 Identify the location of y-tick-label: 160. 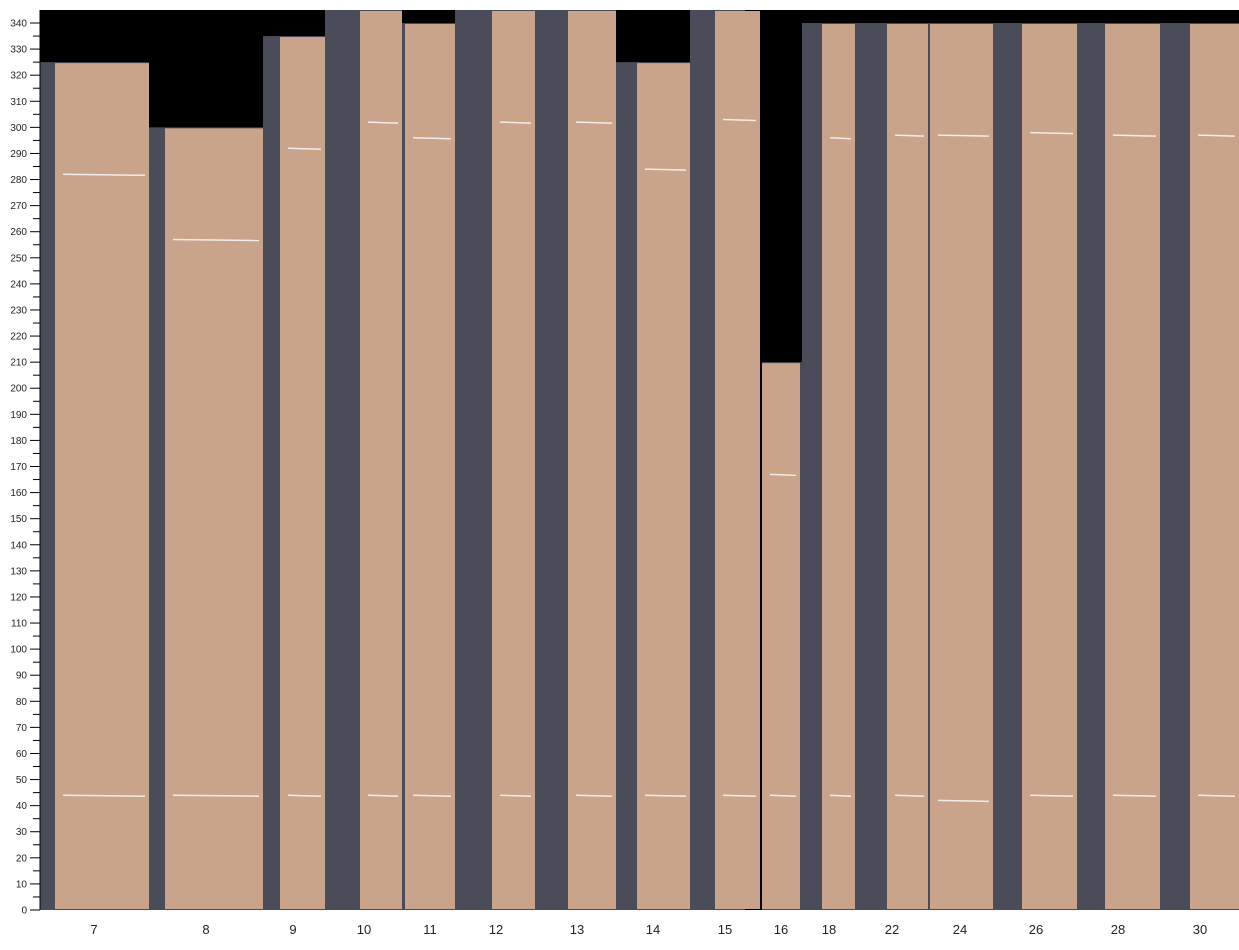
(18, 493).